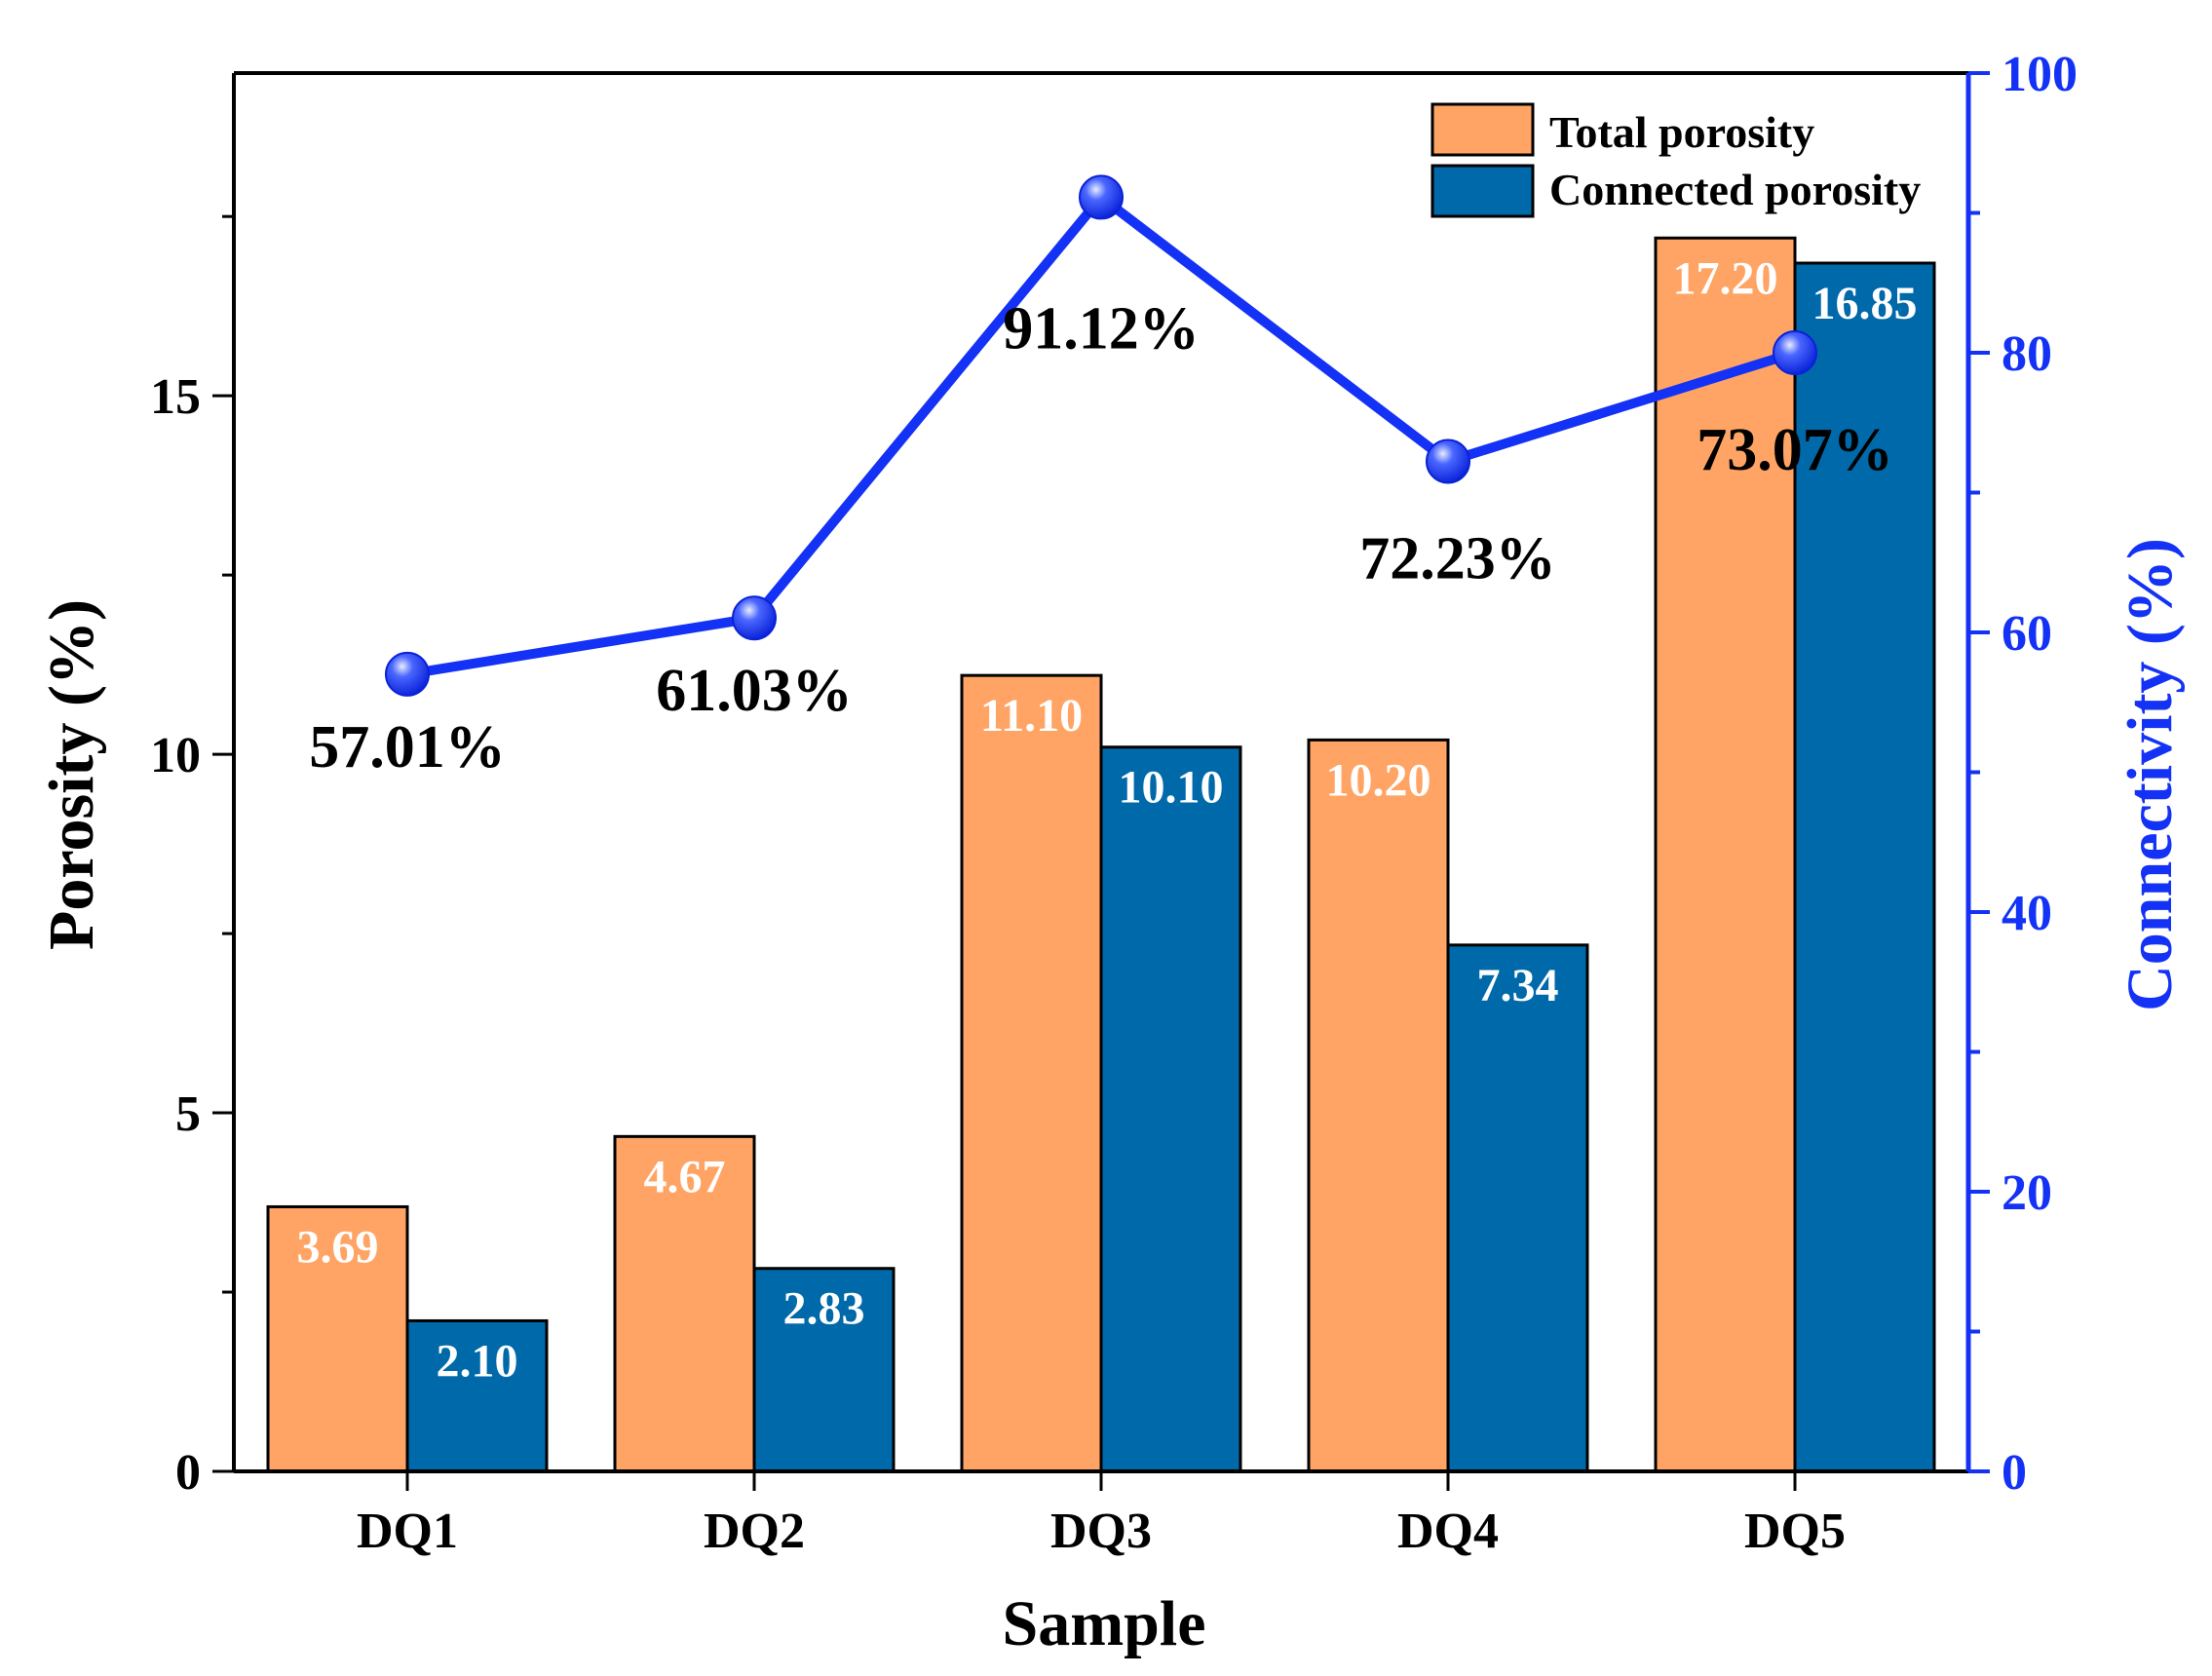 Image resolution: width=2212 pixels, height=1676 pixels. Describe the element at coordinates (1378, 780) in the screenshot. I see `bar-label-total-porosity-dq4: 10.20` at that location.